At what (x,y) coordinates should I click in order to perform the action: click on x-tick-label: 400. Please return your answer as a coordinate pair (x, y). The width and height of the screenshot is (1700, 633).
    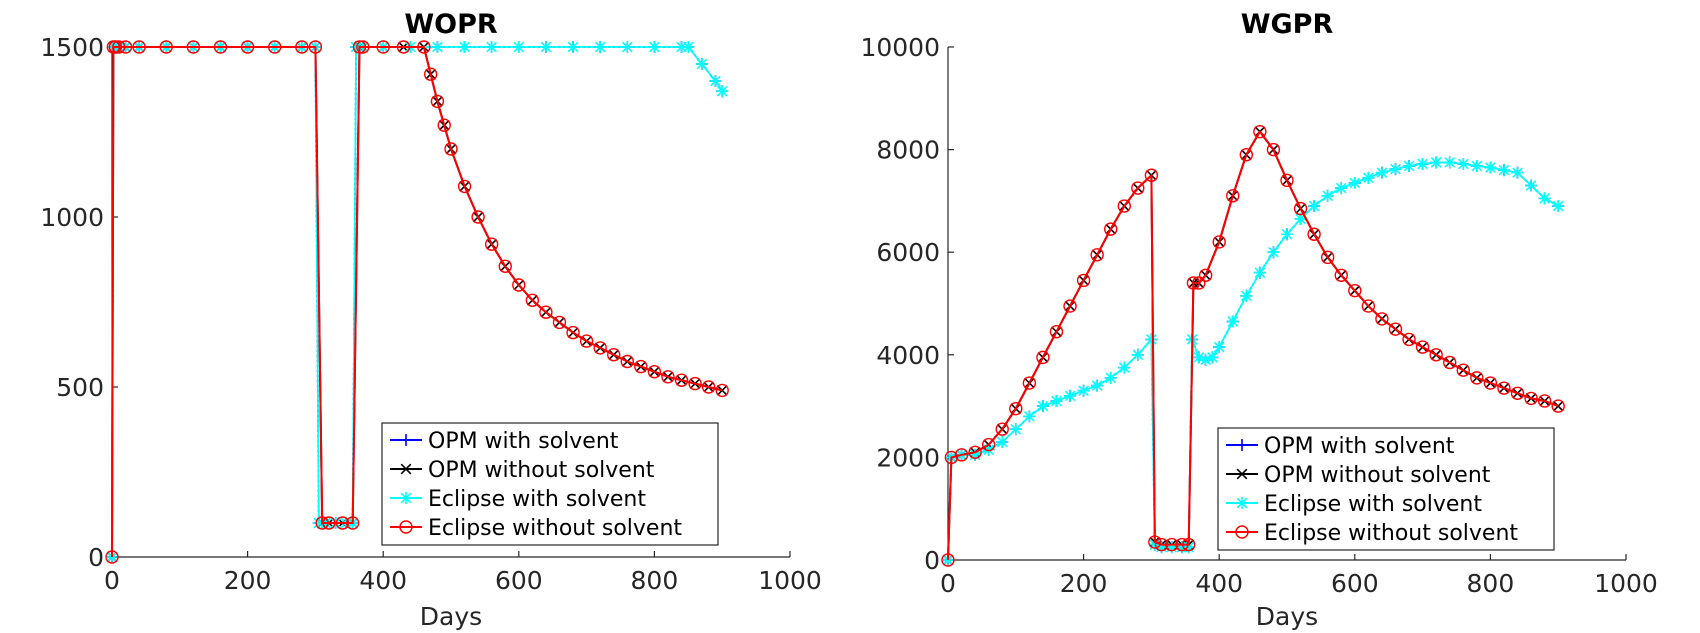
    Looking at the image, I should click on (1219, 583).